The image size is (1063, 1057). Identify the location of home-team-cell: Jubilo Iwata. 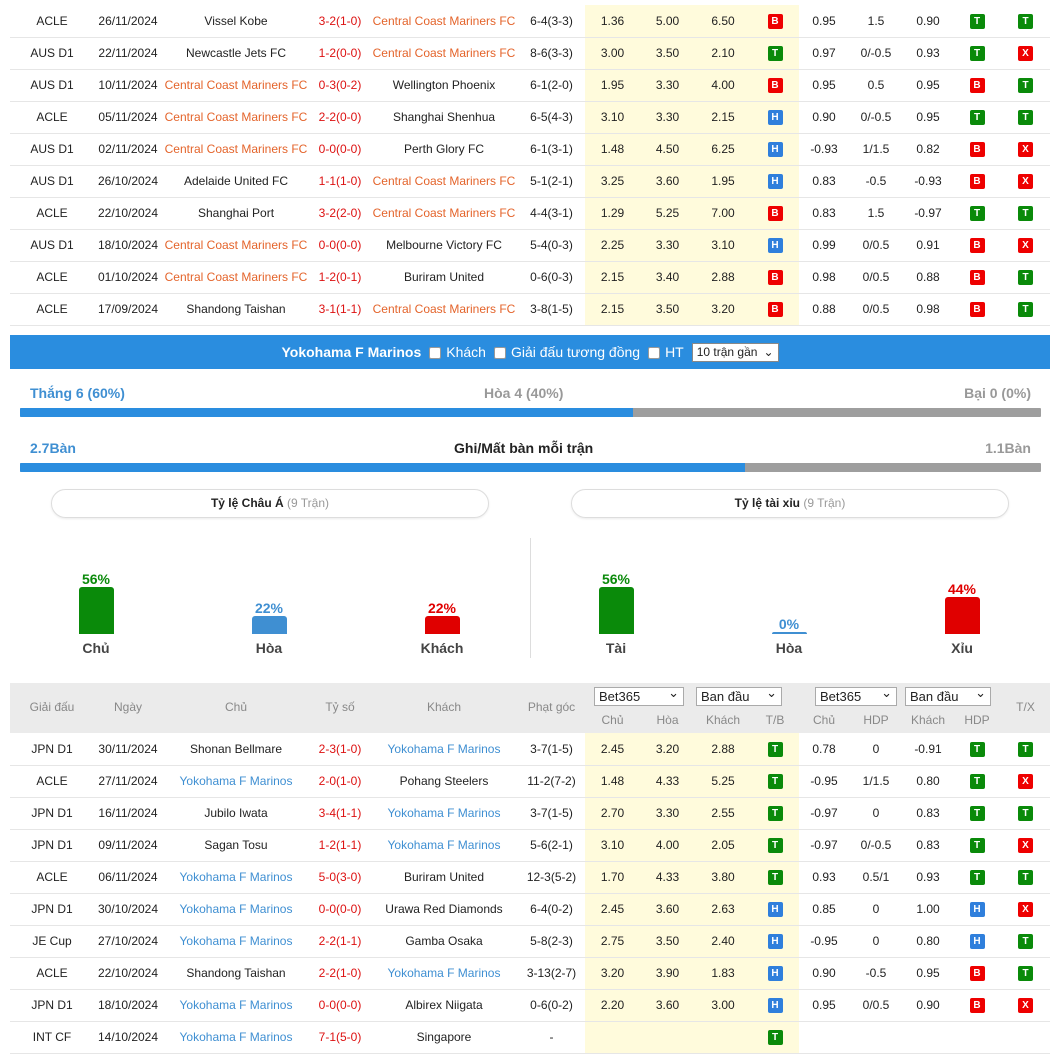
(236, 813).